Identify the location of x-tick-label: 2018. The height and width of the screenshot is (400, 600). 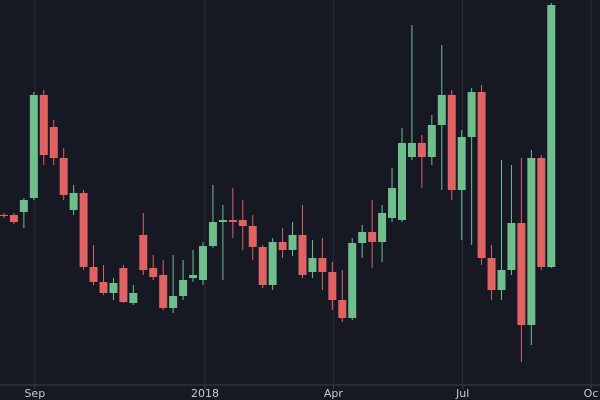
(205, 393).